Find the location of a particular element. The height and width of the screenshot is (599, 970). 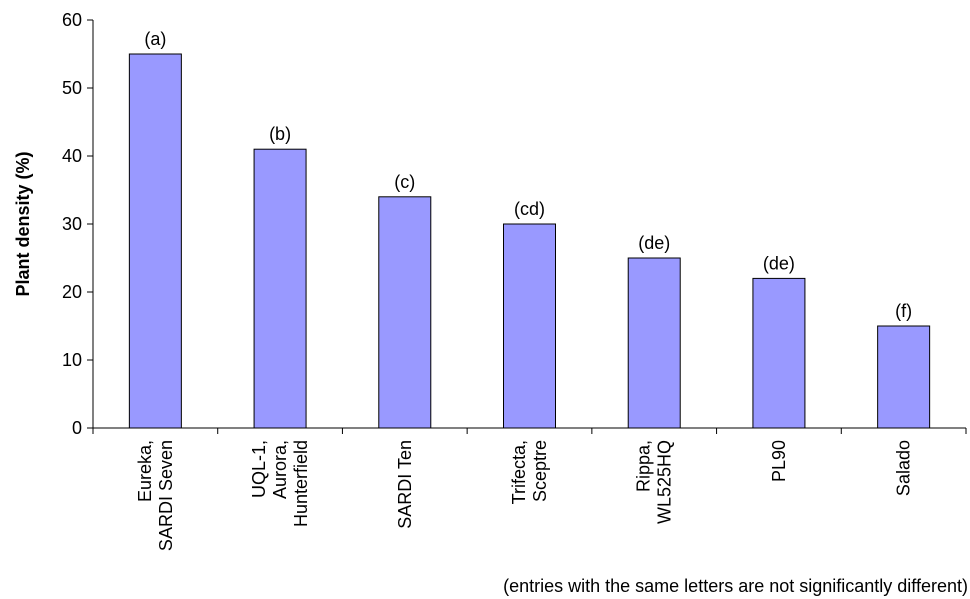

category-label: Eureka, SARDI Seven is located at coordinates (155, 495).